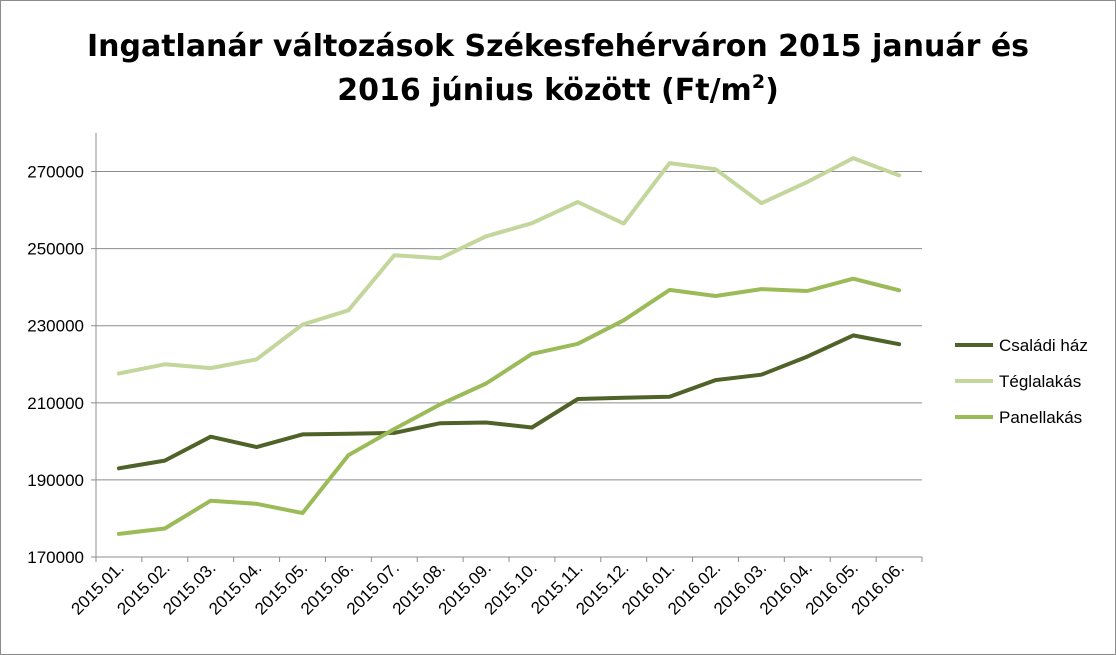 This screenshot has width=1116, height=655. Describe the element at coordinates (758, 82) in the screenshot. I see `chart-title-superscript: 2` at that location.